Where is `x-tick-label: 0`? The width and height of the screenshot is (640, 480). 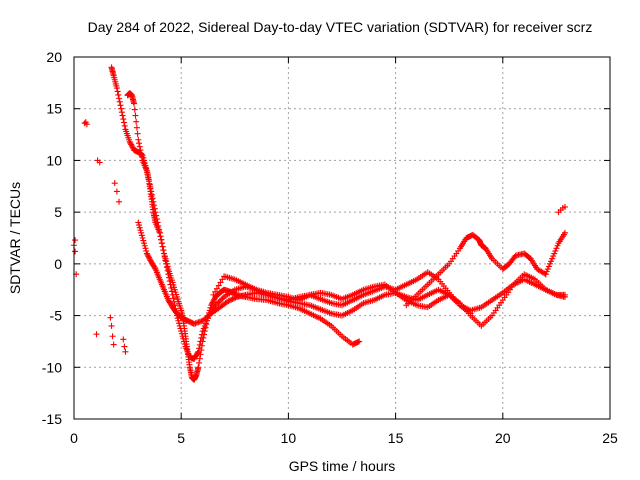
x-tick-label: 0 is located at coordinates (74, 438).